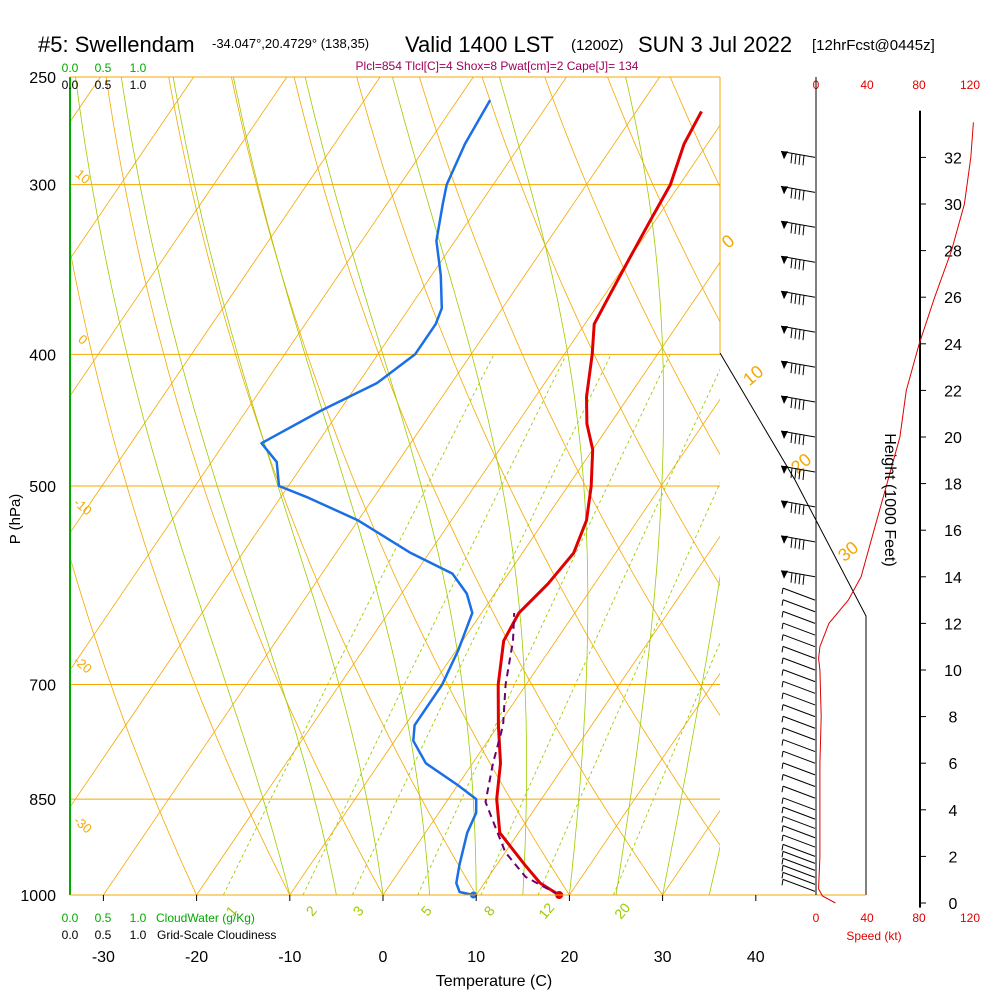  Describe the element at coordinates (83, 825) in the screenshot. I see `isotherm-label: -30` at that location.